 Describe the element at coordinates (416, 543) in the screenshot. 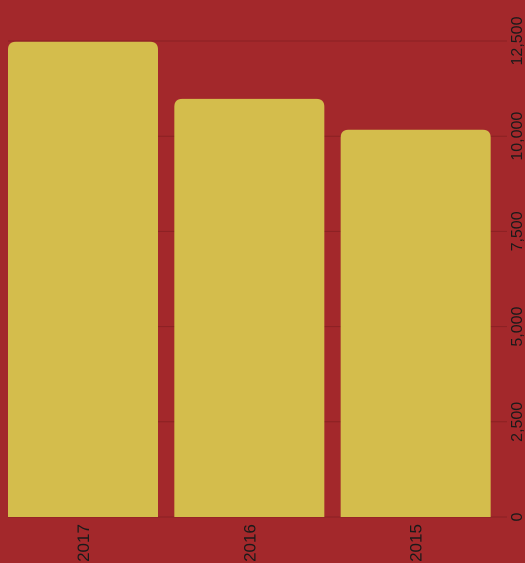

I see `x-category-label: 2015` at that location.